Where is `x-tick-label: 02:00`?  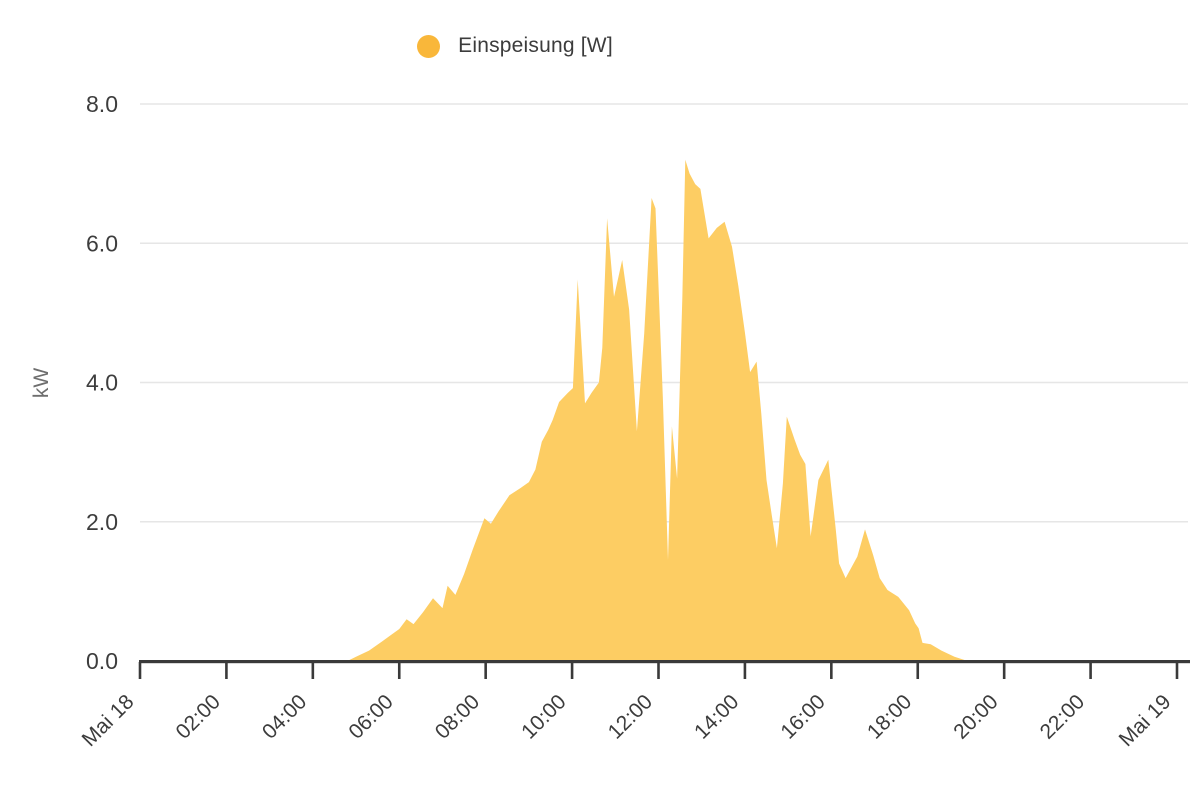 x-tick-label: 02:00 is located at coordinates (198, 716).